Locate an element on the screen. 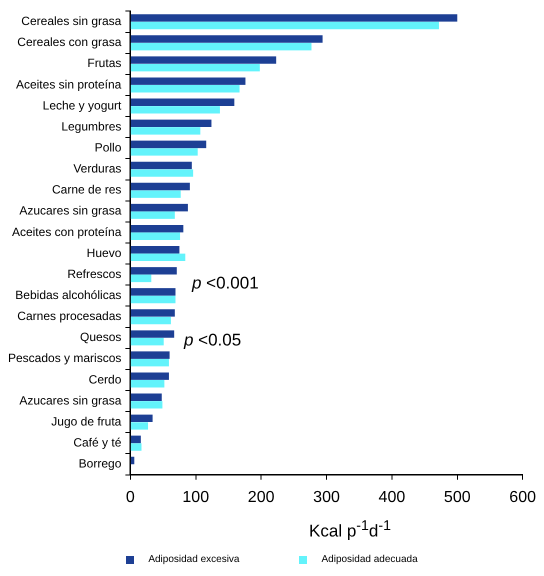 This screenshot has height=576, width=544. y-tick-label: Café y té is located at coordinates (97, 443).